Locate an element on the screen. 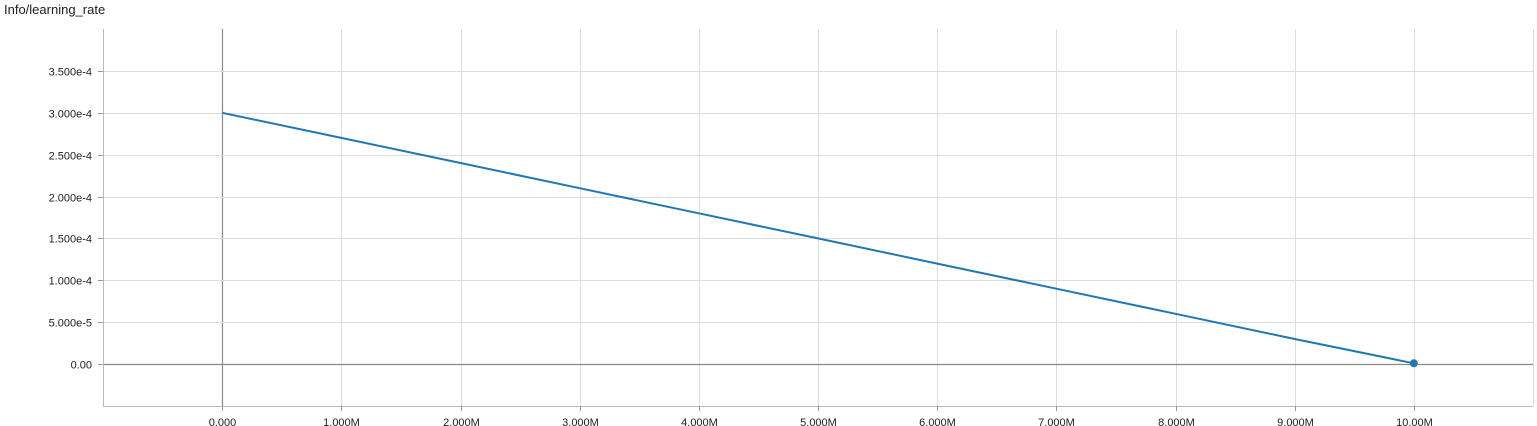 The image size is (1537, 426). x-tick-label: 8.000M is located at coordinates (1176, 421).